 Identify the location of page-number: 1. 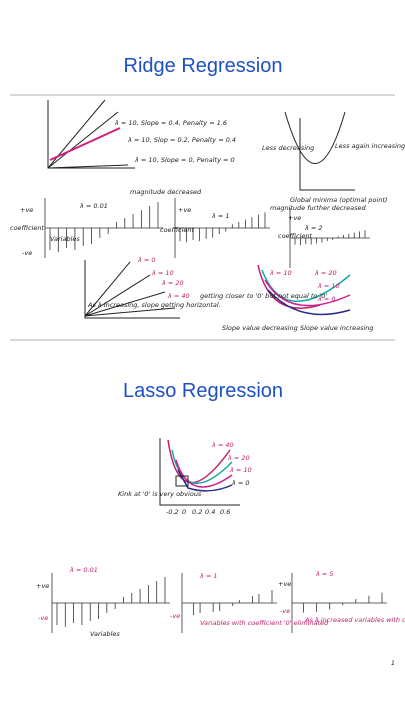
(393, 663).